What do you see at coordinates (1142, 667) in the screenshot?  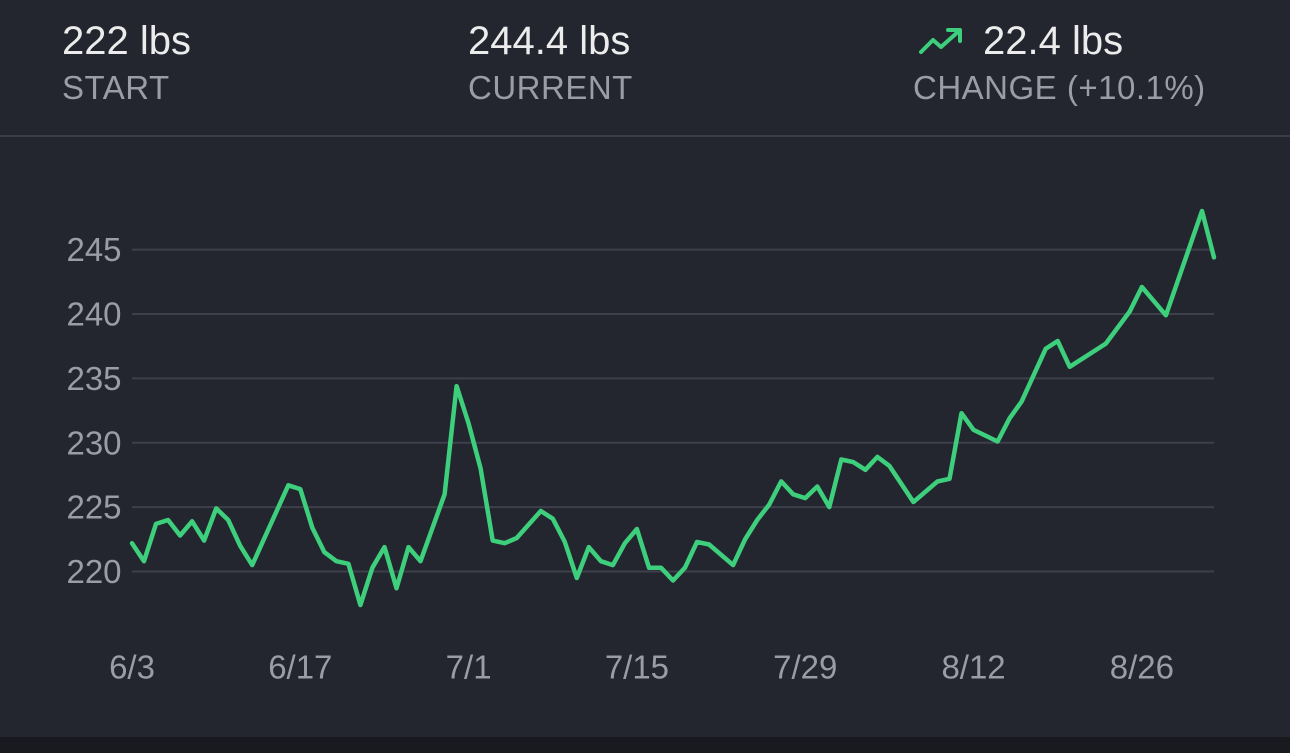 I see `x-tick-label: 8/26` at bounding box center [1142, 667].